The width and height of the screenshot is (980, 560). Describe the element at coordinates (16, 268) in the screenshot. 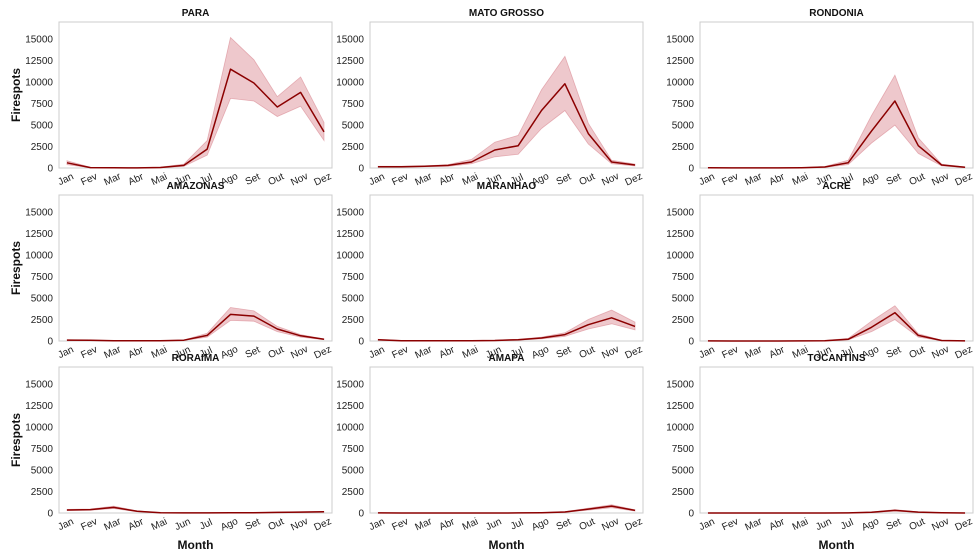

I see `y-axis-label: Firespots` at that location.